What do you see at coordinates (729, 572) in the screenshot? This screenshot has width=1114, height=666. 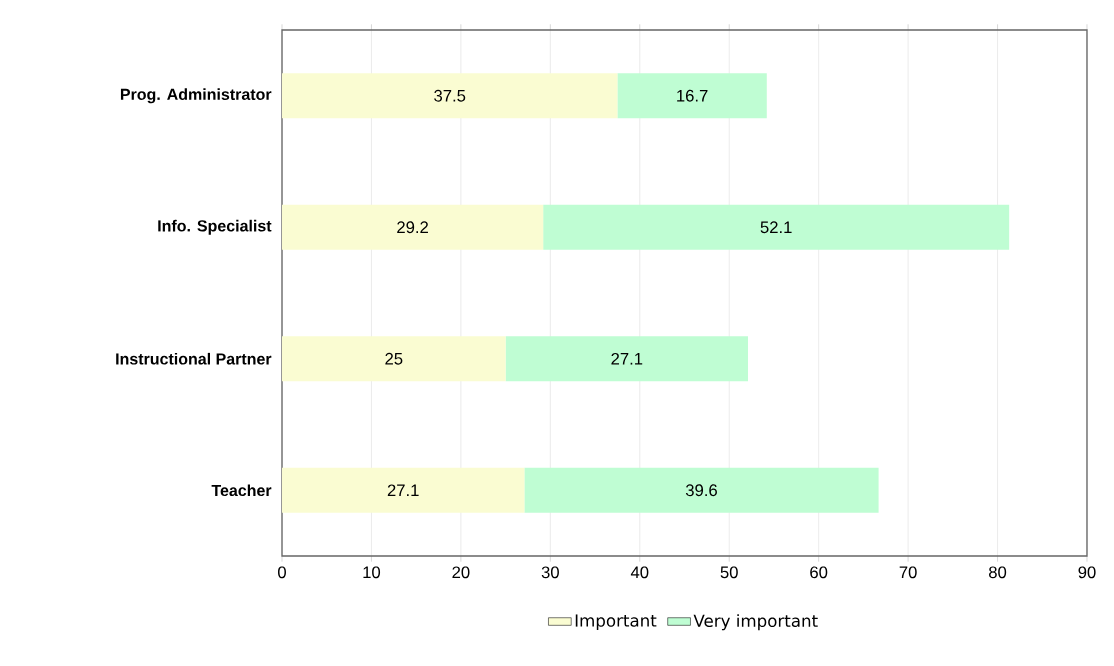 I see `x-tick-label: 50` at bounding box center [729, 572].